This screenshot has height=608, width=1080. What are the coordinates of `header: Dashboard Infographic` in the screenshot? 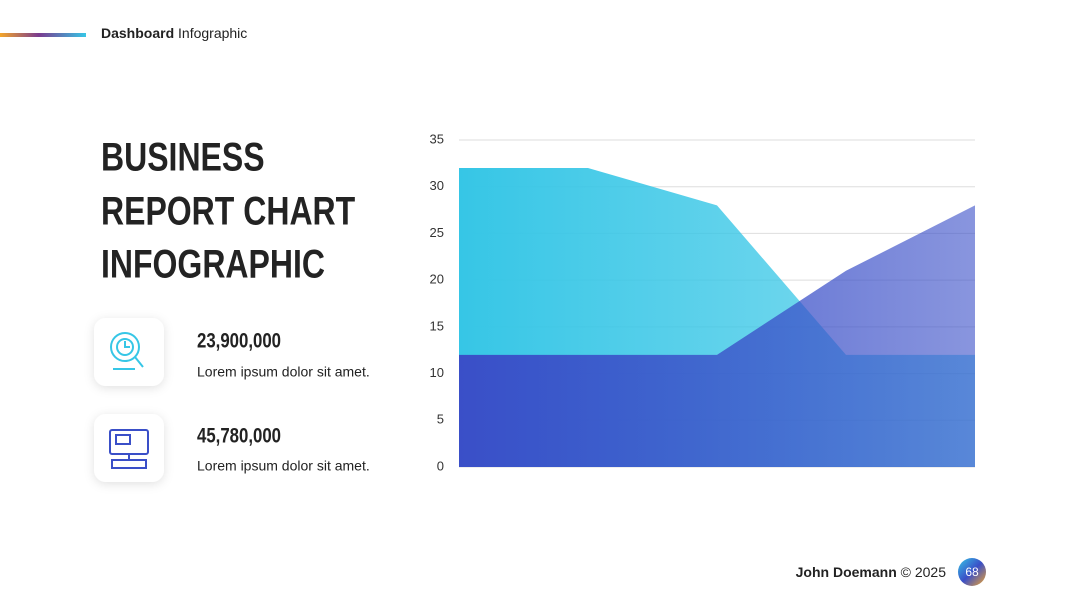 It's located at (174, 33).